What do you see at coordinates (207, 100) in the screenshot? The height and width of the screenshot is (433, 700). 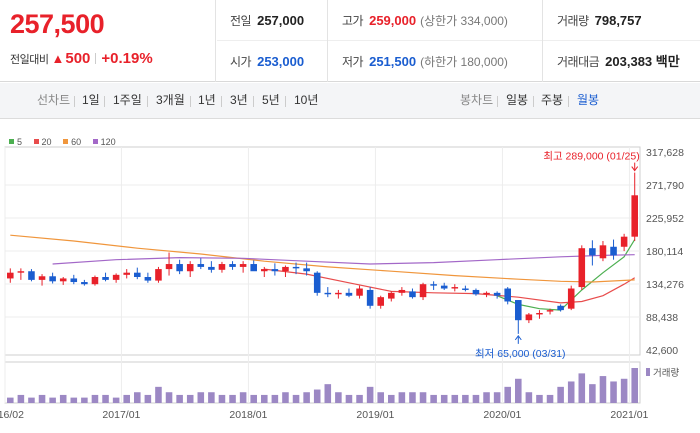 I see `tab-1y: 1년` at bounding box center [207, 100].